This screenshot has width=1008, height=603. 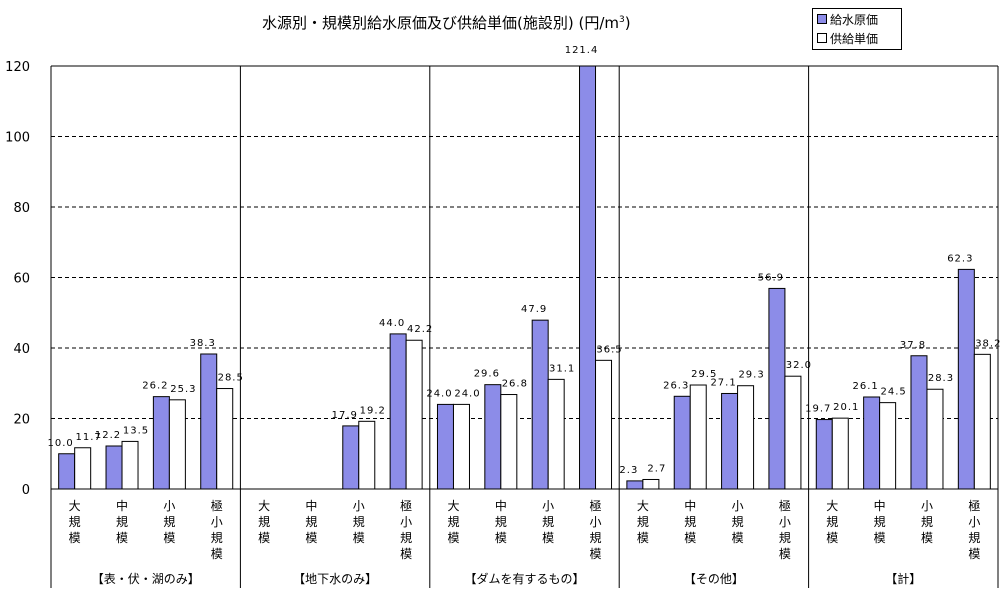 What do you see at coordinates (656, 468) in the screenshot?
I see `data-label-price: 2.7` at bounding box center [656, 468].